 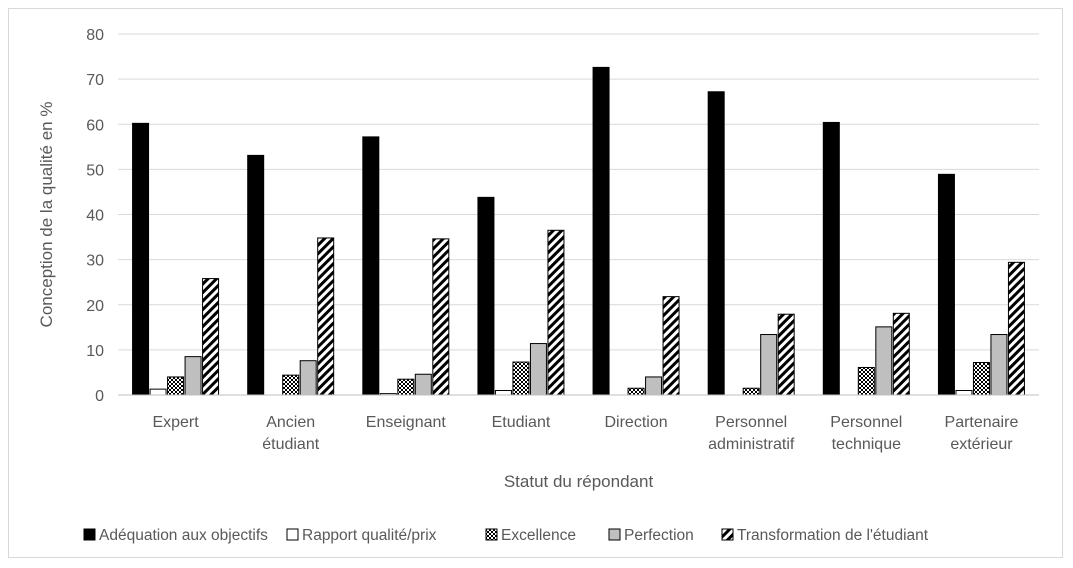 What do you see at coordinates (369, 535) in the screenshot?
I see `legend-label: Rapport qualité/prix` at bounding box center [369, 535].